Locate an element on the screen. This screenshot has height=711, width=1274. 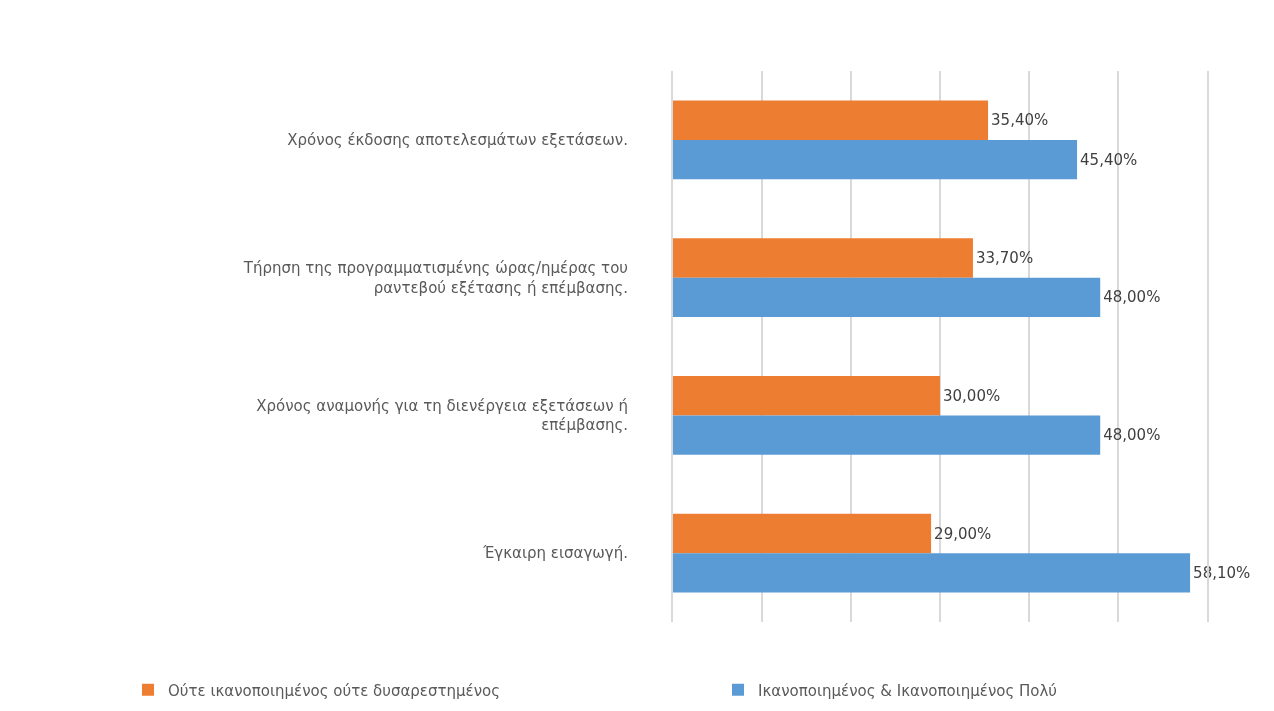
data-label: 45,40% is located at coordinates (1109, 159).